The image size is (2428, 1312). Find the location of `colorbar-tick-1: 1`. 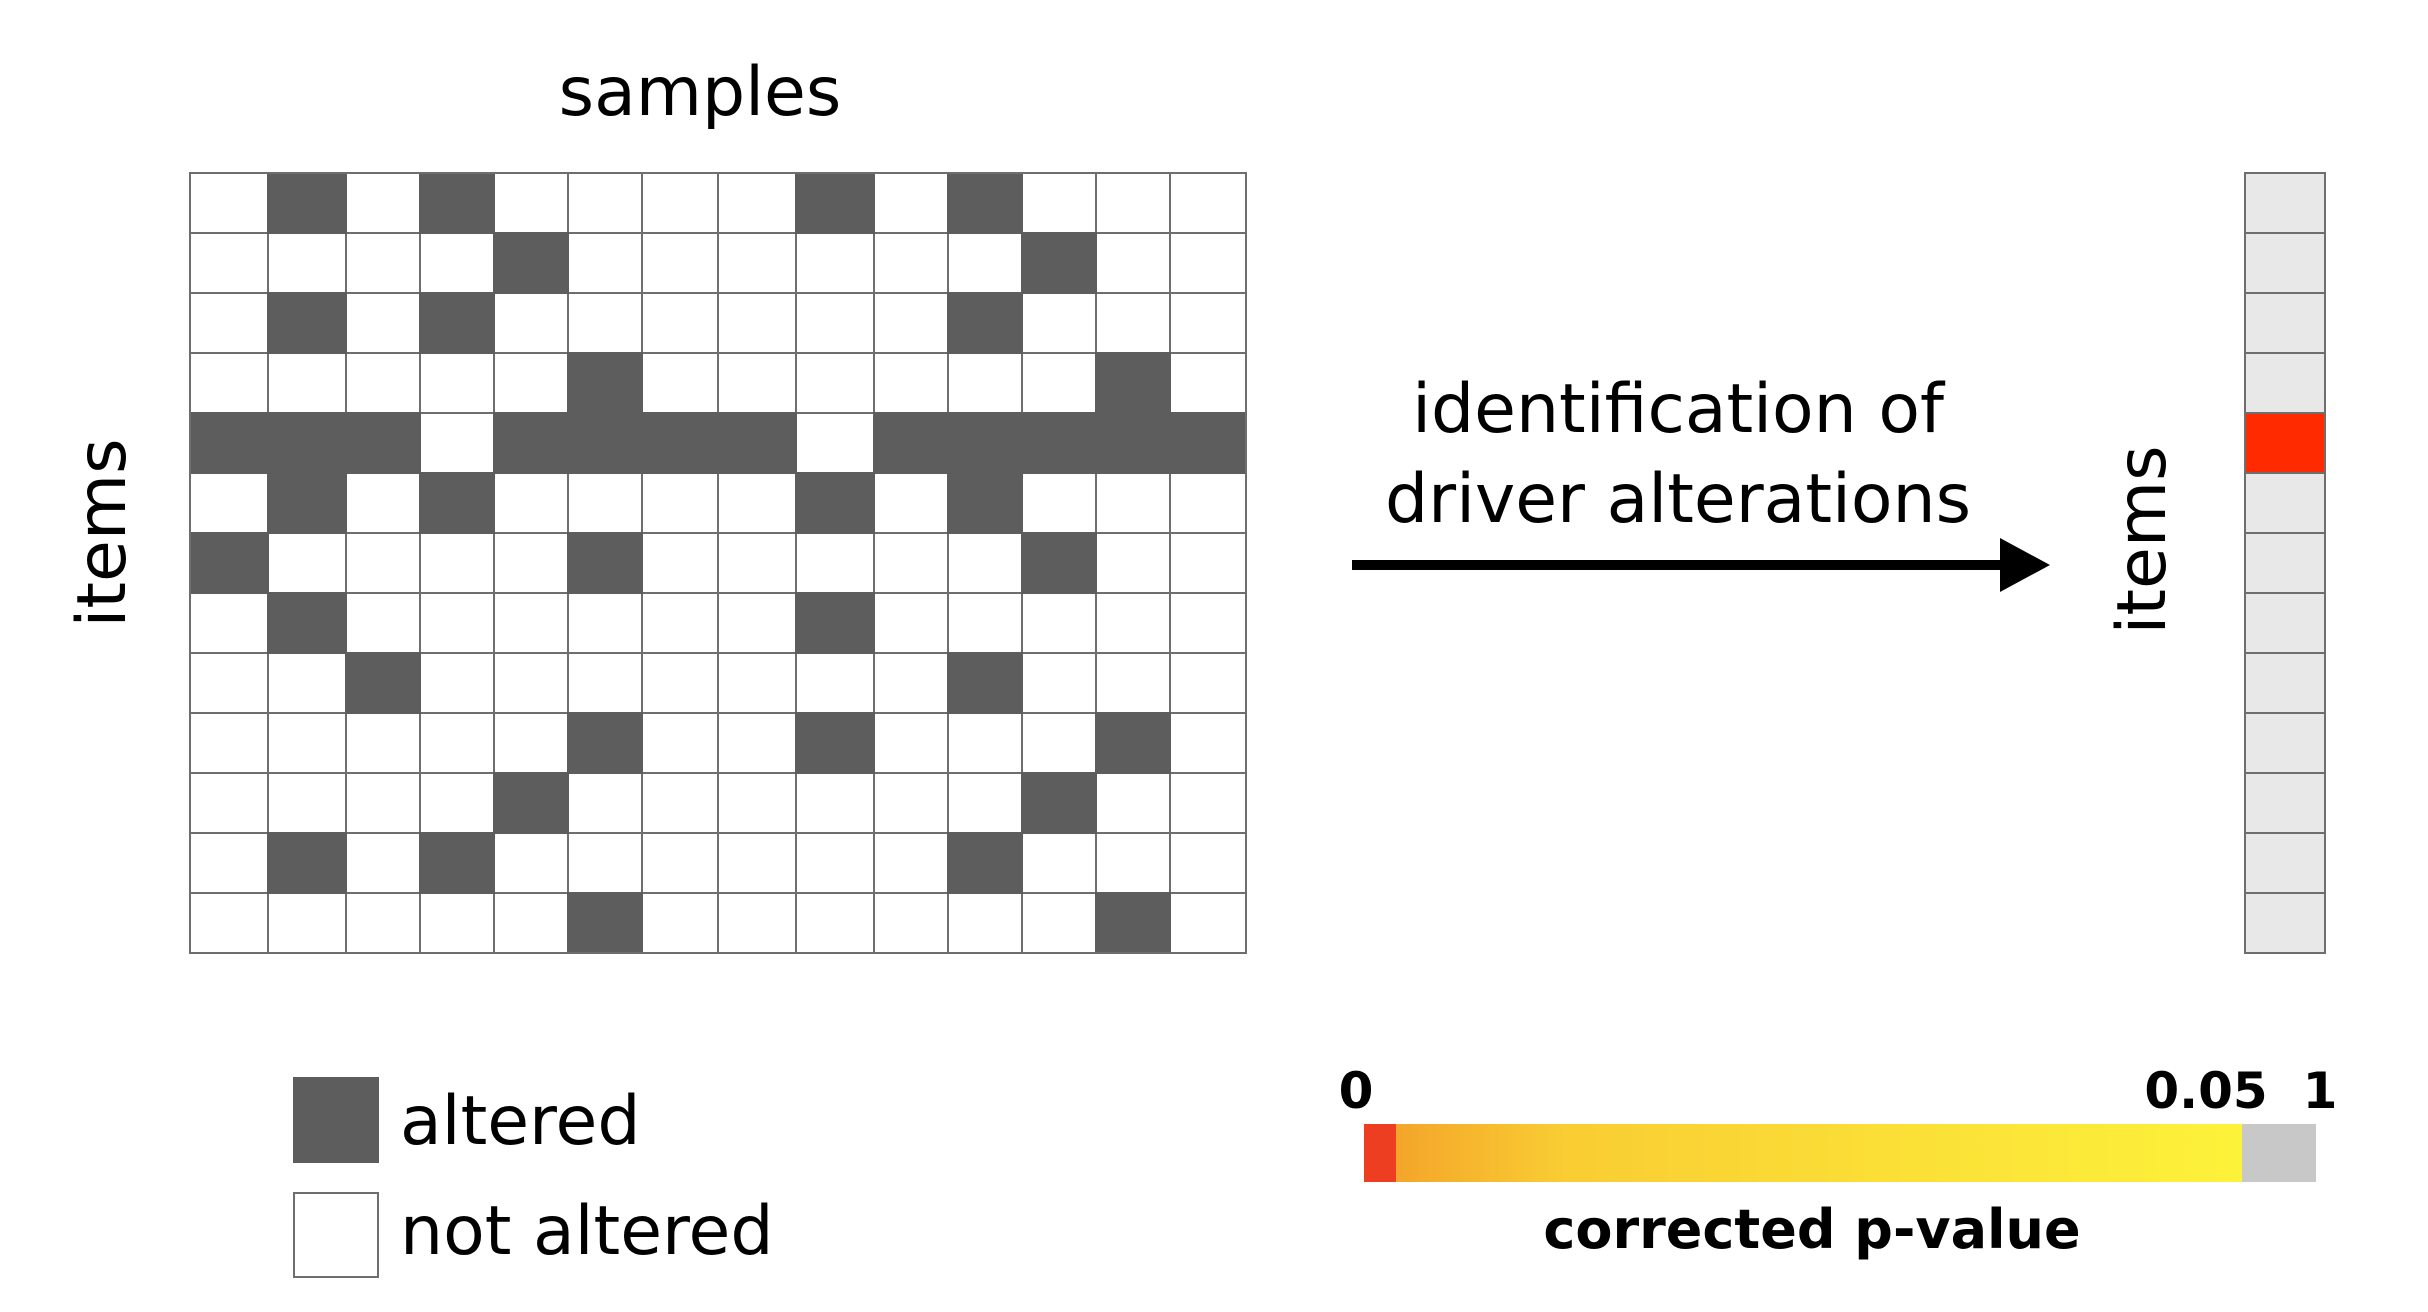

colorbar-tick-1: 1 is located at coordinates (2320, 1091).